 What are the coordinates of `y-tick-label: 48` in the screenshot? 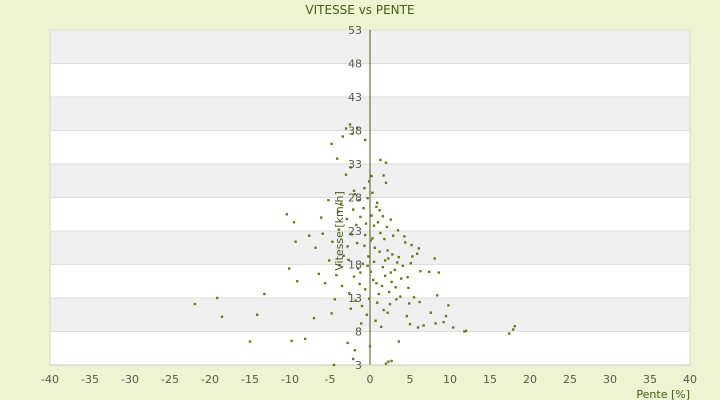 It's located at (355, 64).